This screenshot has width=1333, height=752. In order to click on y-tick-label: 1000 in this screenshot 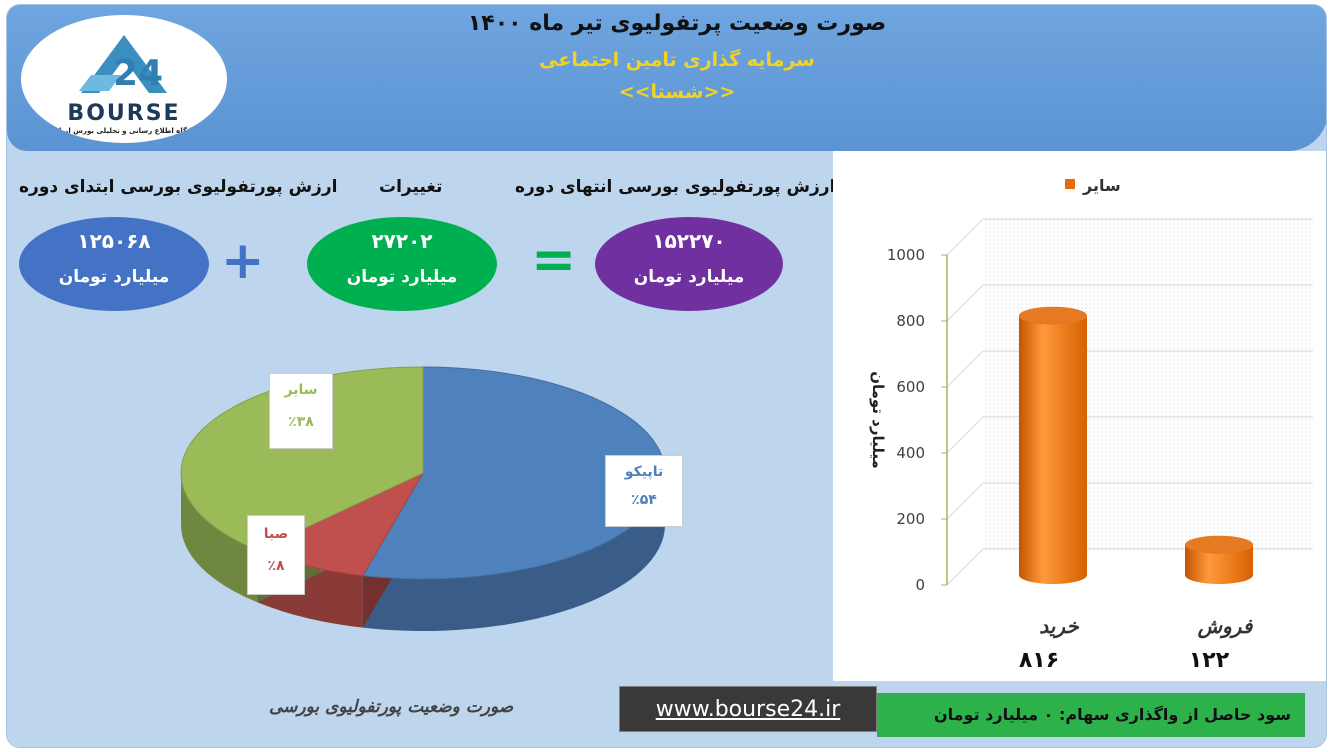, I will do `click(906, 255)`.